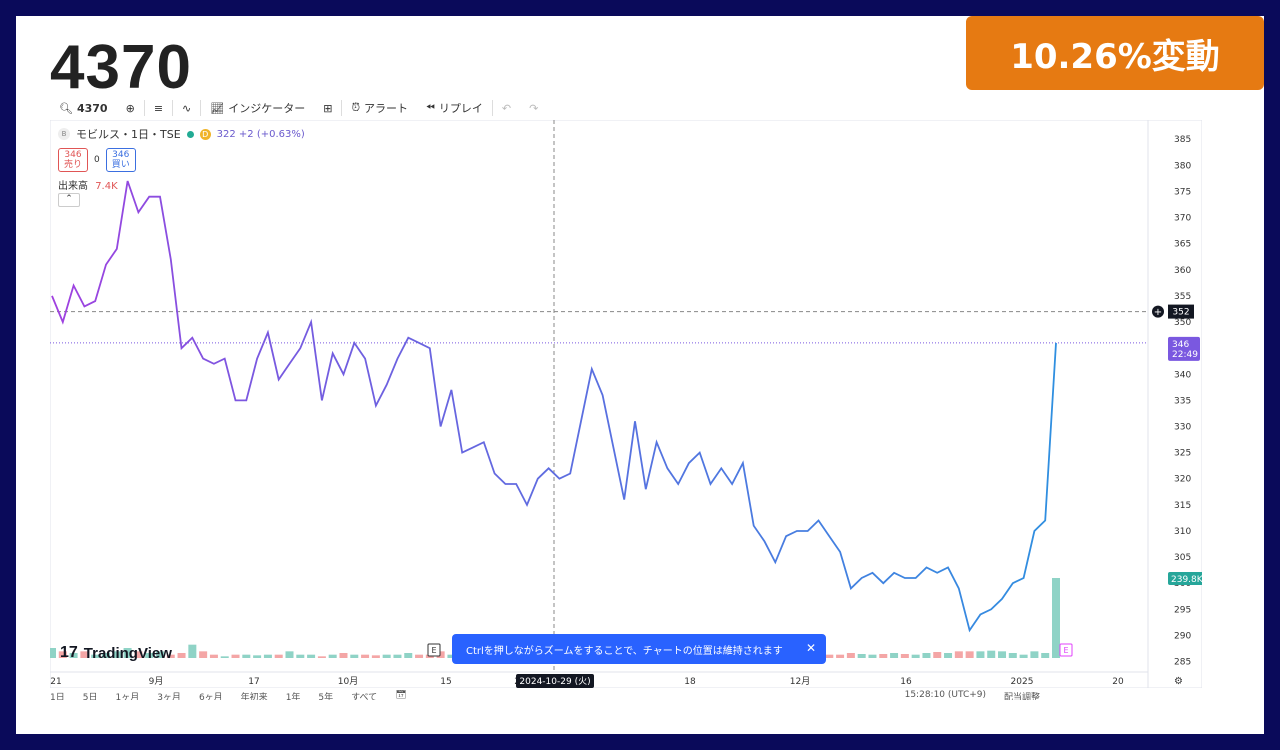  What do you see at coordinates (639, 649) in the screenshot?
I see `zoom-tooltip: Ctrlを押しながらズームをすることで、チャートの位置は維持されます ✕` at bounding box center [639, 649].